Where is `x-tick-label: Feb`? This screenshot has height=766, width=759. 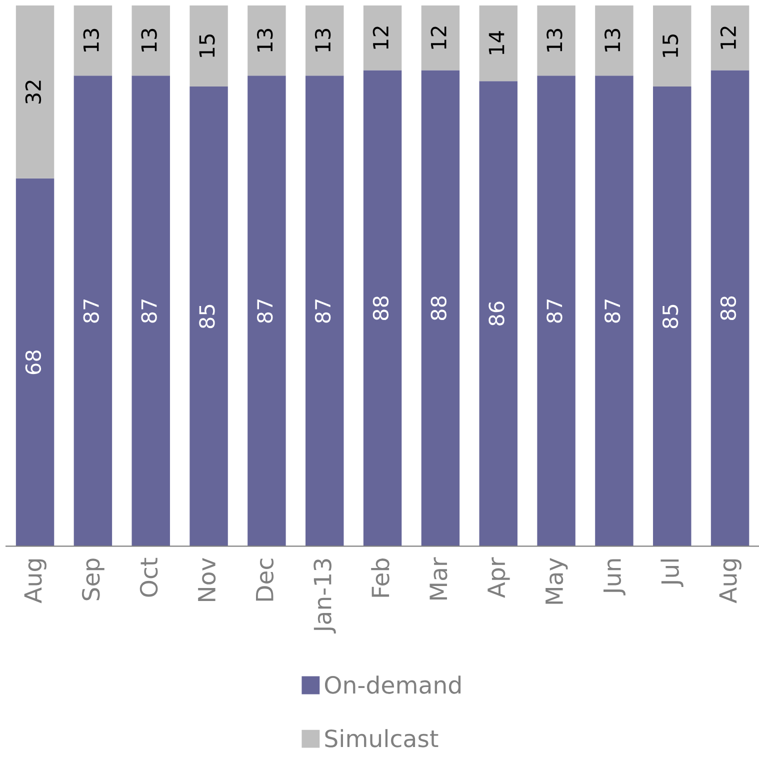
x-tick-label: Feb is located at coordinates (380, 577).